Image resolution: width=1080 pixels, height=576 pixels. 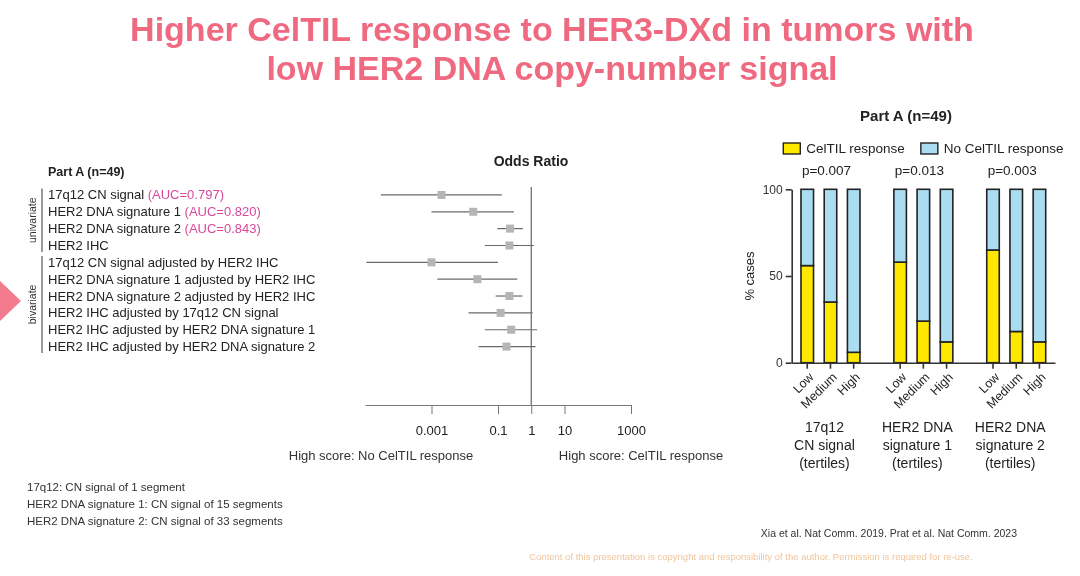 What do you see at coordinates (106, 487) in the screenshot?
I see `text: 17q12: CN signal of 1 segment` at bounding box center [106, 487].